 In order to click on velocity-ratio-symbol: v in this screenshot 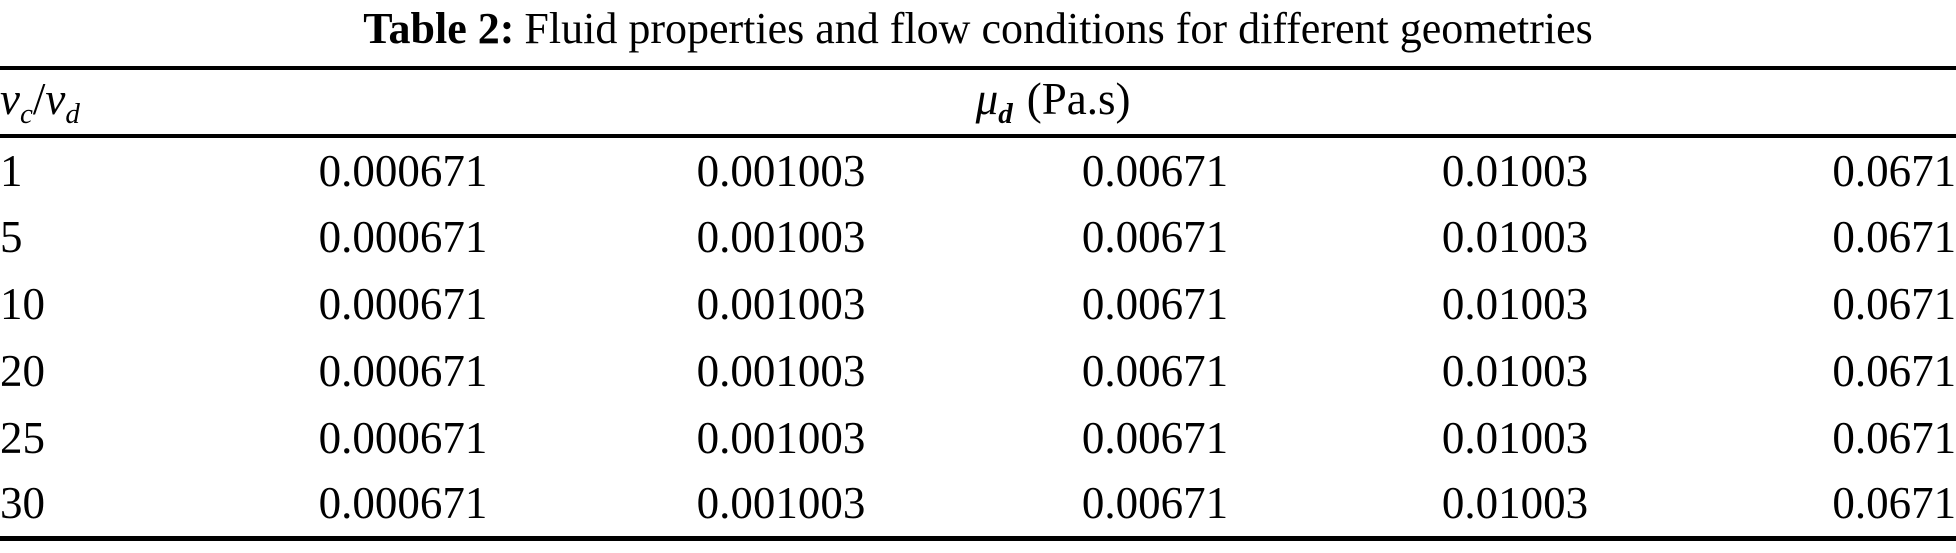, I will do `click(10, 99)`.